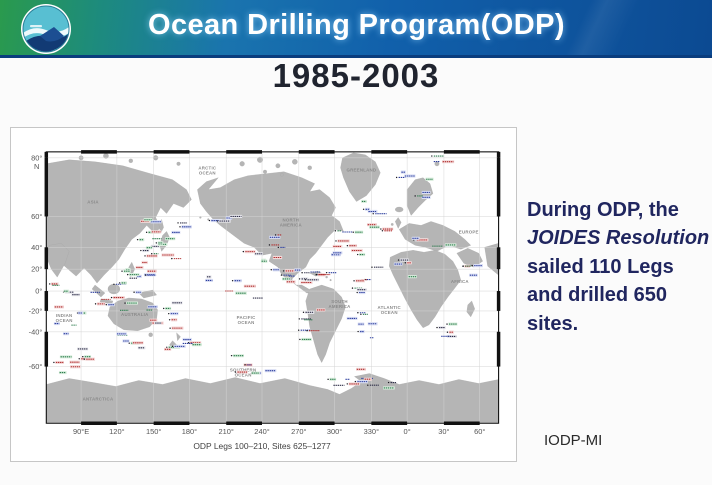 The image size is (712, 485). I want to click on svg-text: 20°, so click(36, 269).